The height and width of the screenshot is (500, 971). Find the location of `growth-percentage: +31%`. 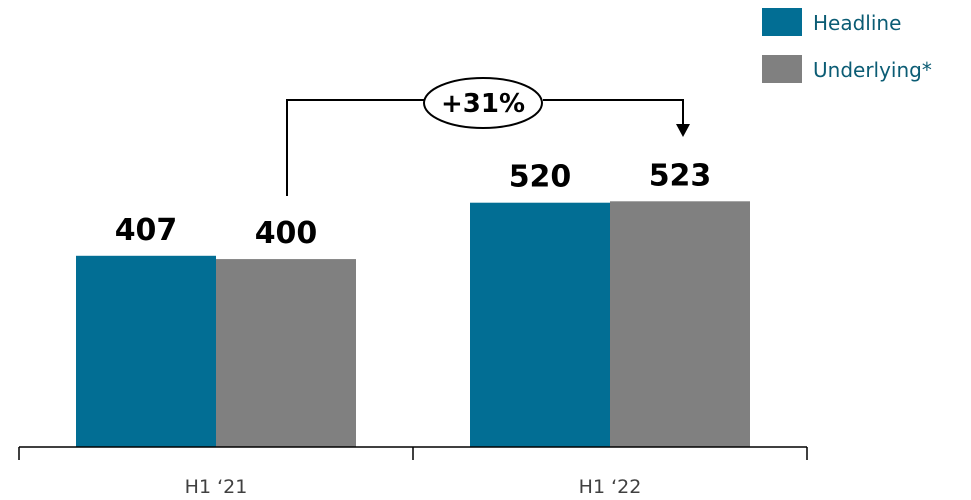

growth-percentage: +31% is located at coordinates (483, 104).